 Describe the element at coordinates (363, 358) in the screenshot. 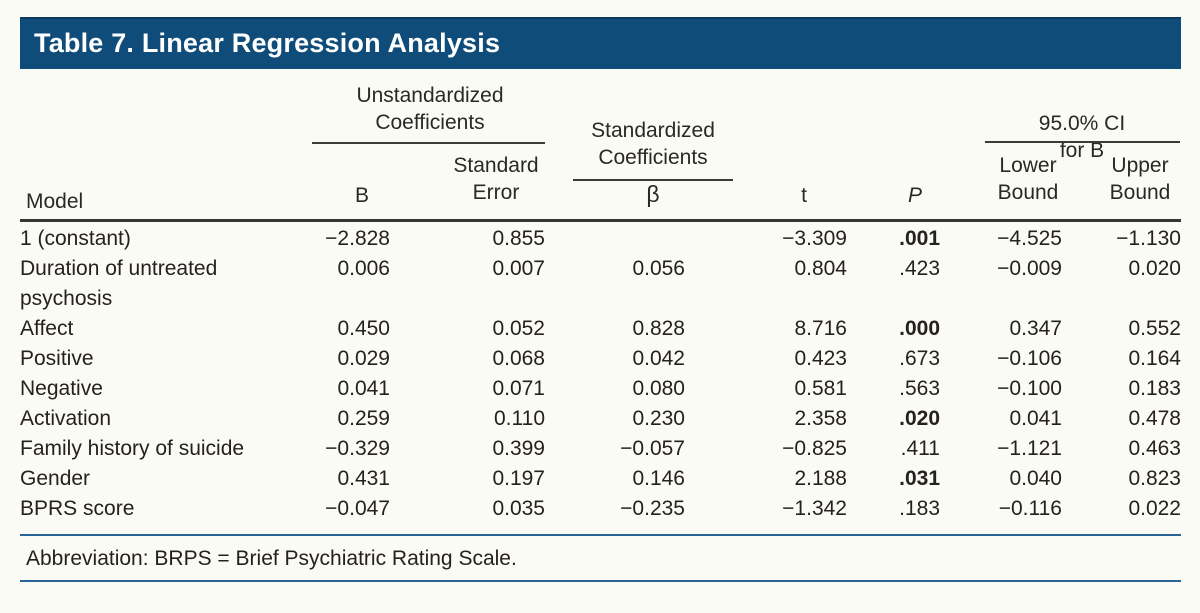

I see `cell-b: 0.029` at that location.